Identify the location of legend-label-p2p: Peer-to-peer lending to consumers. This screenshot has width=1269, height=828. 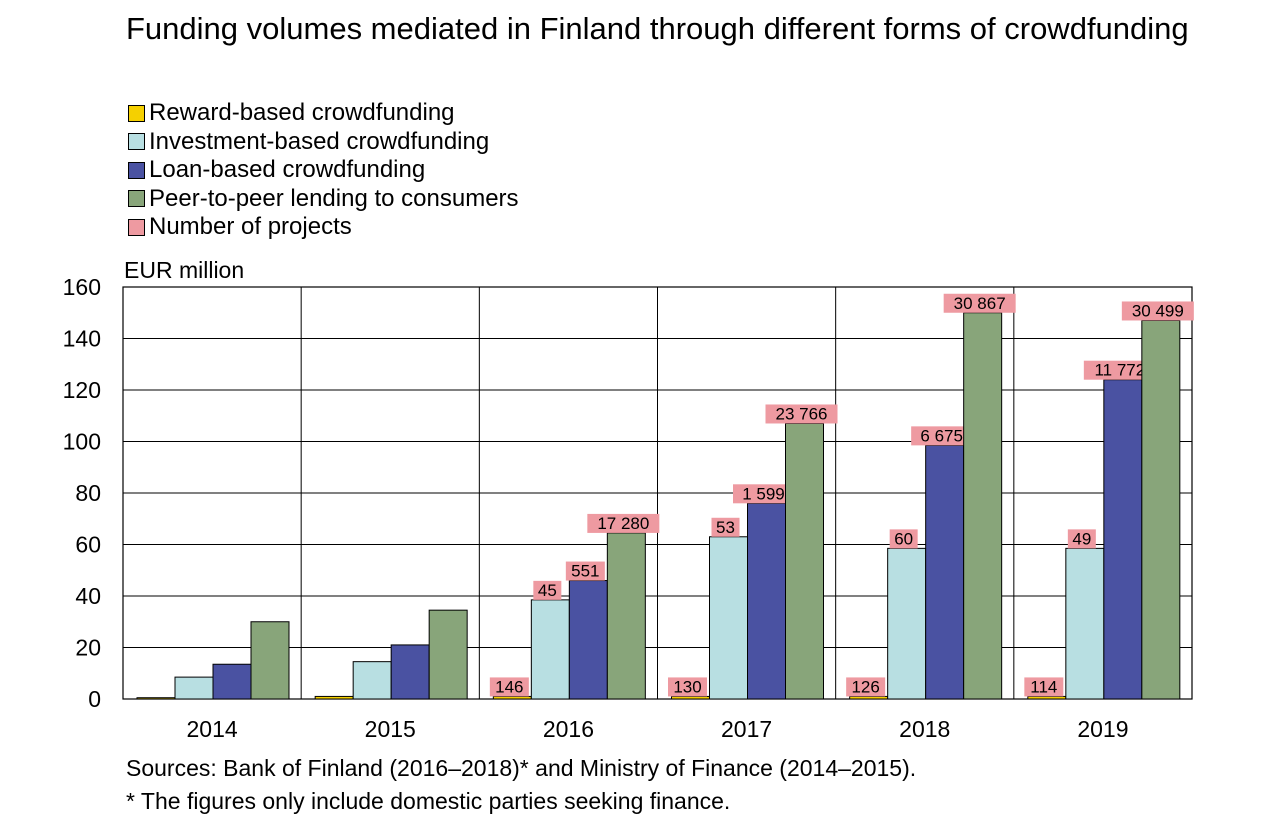
(334, 198).